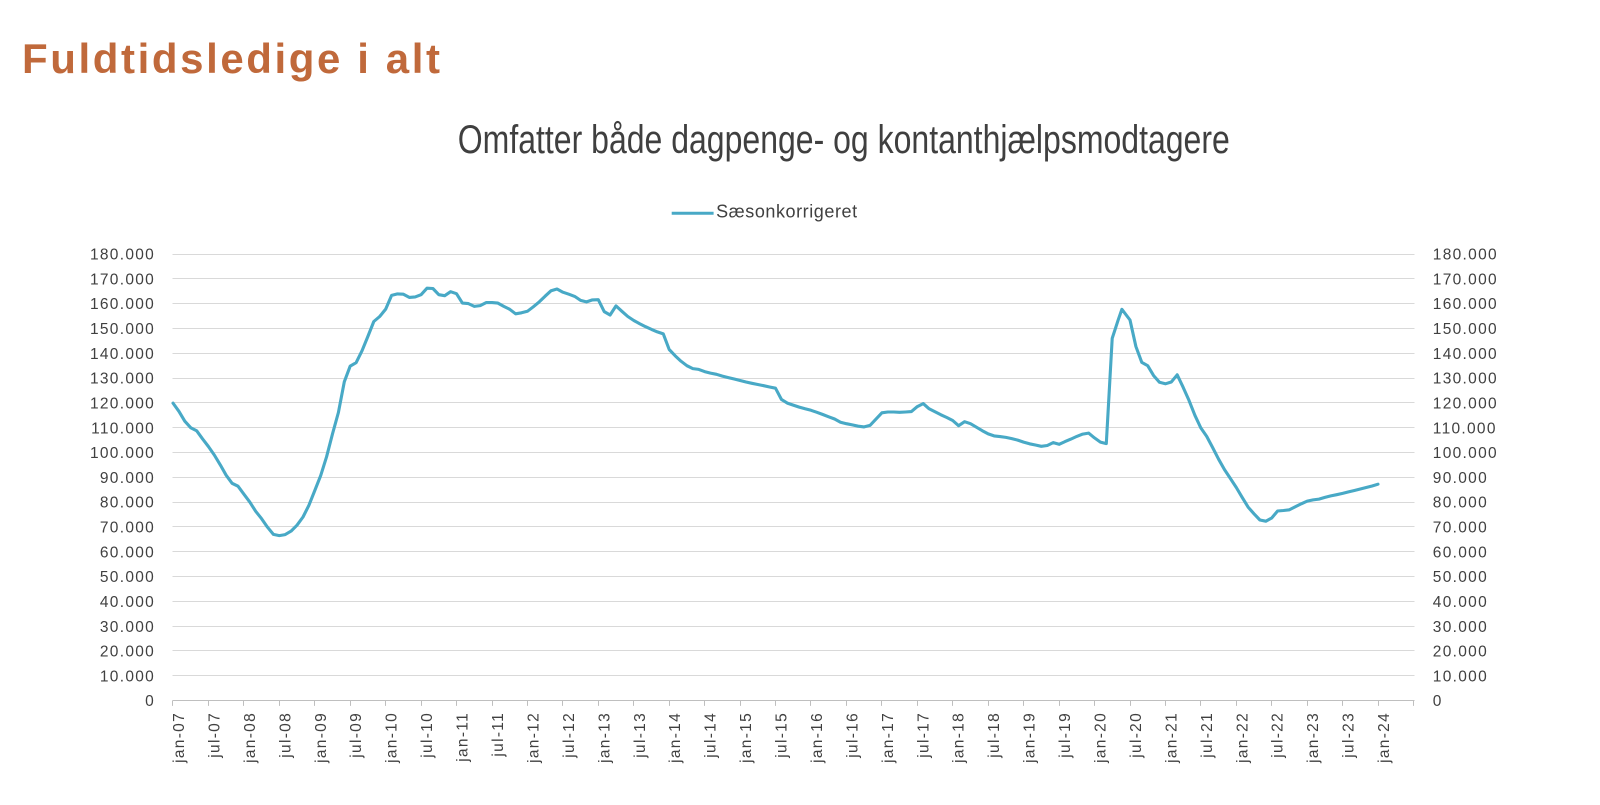  What do you see at coordinates (1242, 738) in the screenshot?
I see `svg-text: jan-22` at bounding box center [1242, 738].